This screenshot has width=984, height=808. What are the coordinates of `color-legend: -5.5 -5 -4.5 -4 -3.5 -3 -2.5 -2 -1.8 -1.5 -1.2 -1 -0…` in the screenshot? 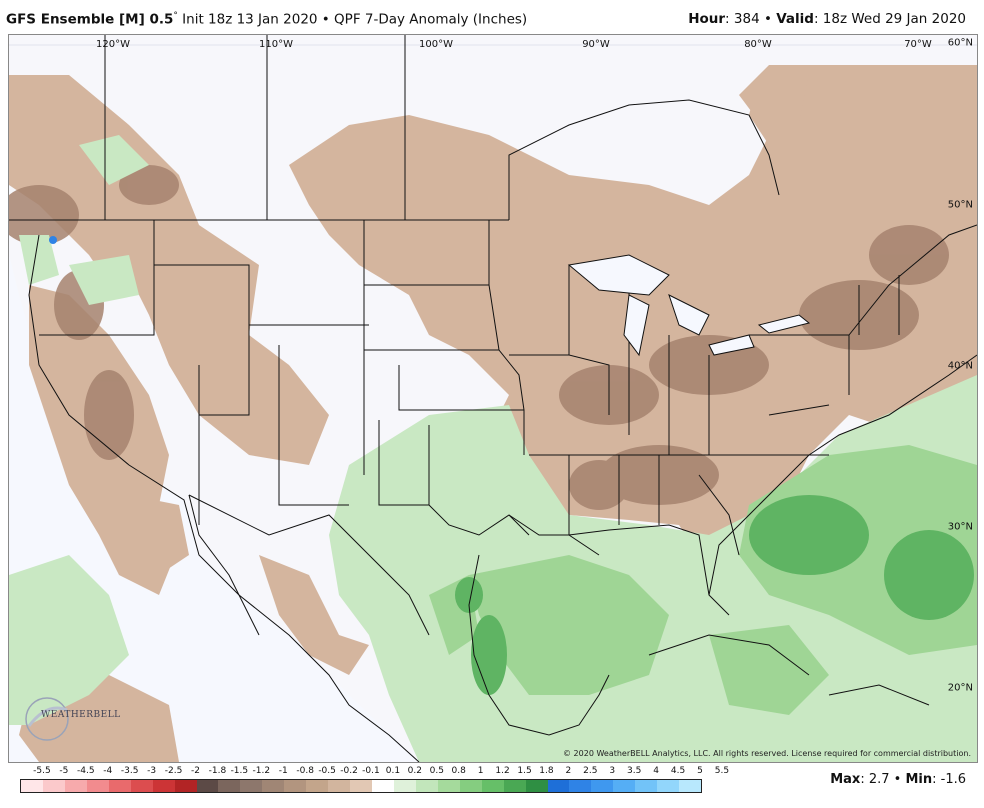 It's located at (374, 779).